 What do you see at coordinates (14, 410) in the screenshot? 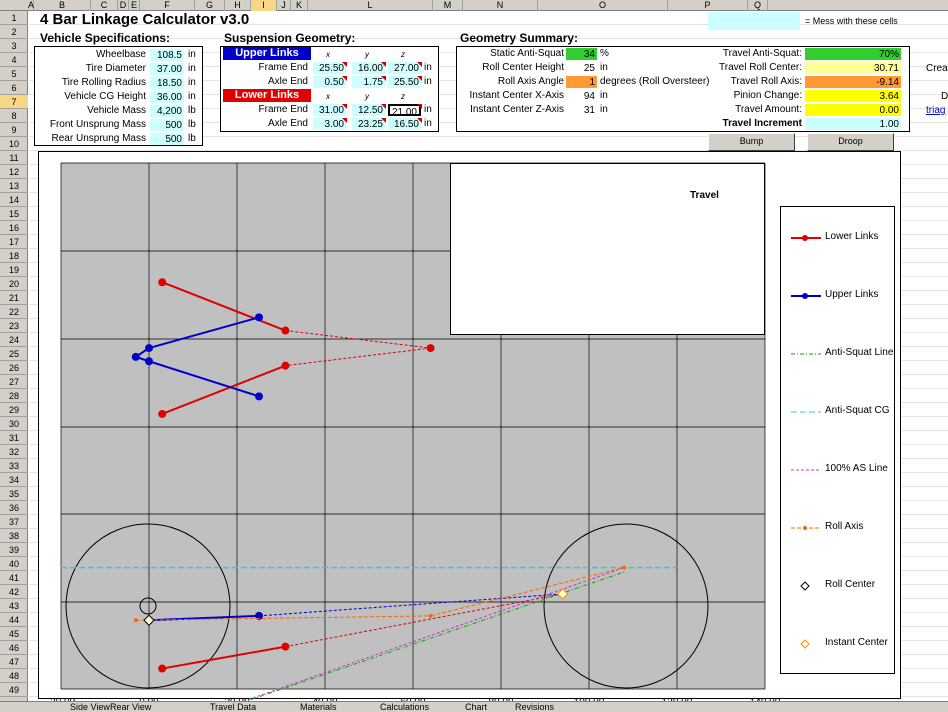
I see `row-header: 29` at bounding box center [14, 410].